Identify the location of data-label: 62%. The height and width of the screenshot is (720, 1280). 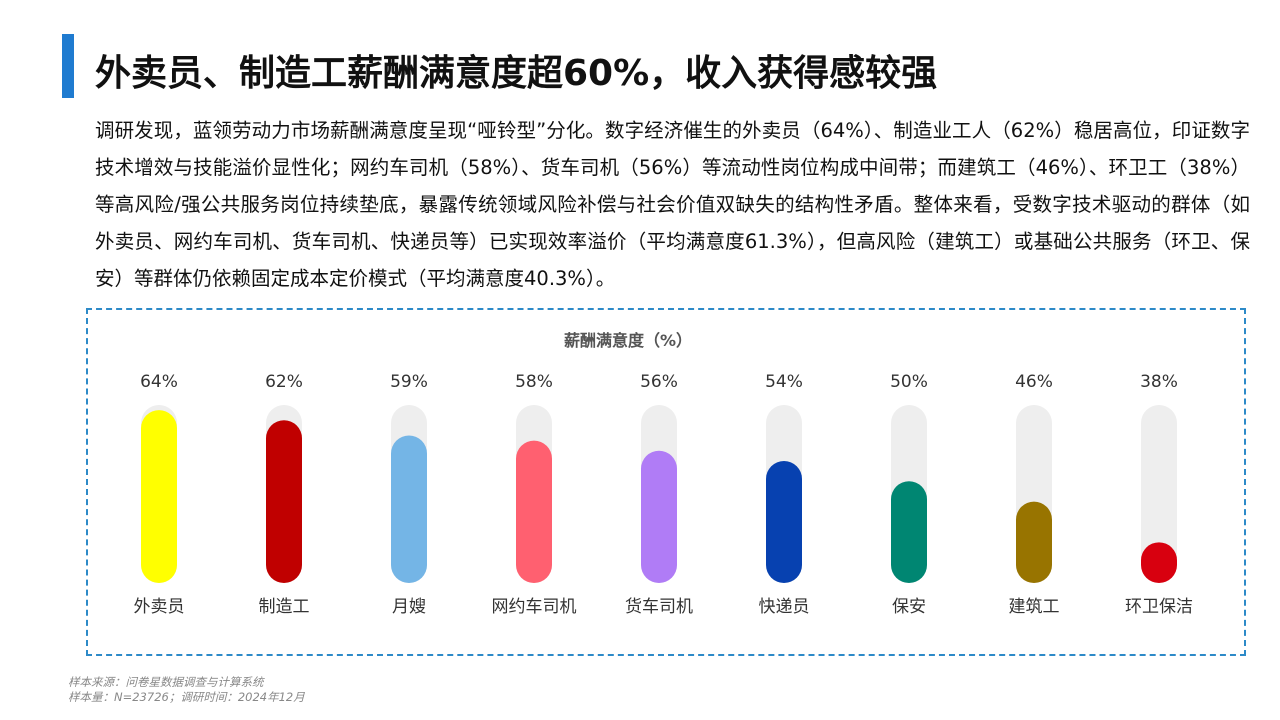
(284, 382).